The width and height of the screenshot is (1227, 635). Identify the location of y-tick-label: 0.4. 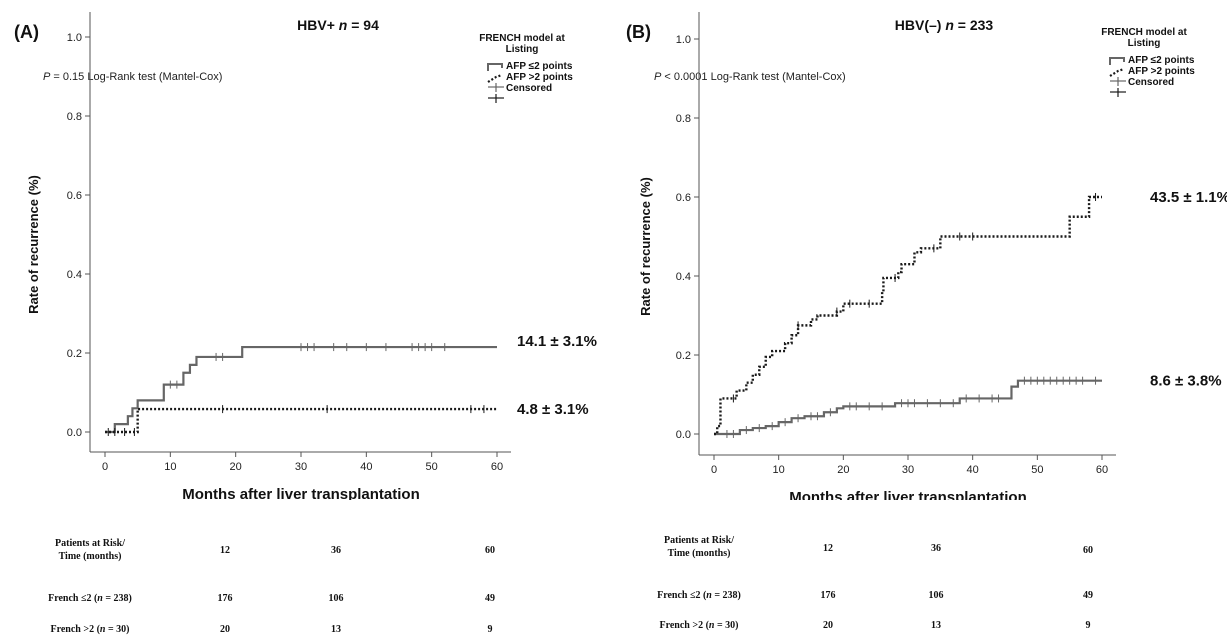
(74, 275).